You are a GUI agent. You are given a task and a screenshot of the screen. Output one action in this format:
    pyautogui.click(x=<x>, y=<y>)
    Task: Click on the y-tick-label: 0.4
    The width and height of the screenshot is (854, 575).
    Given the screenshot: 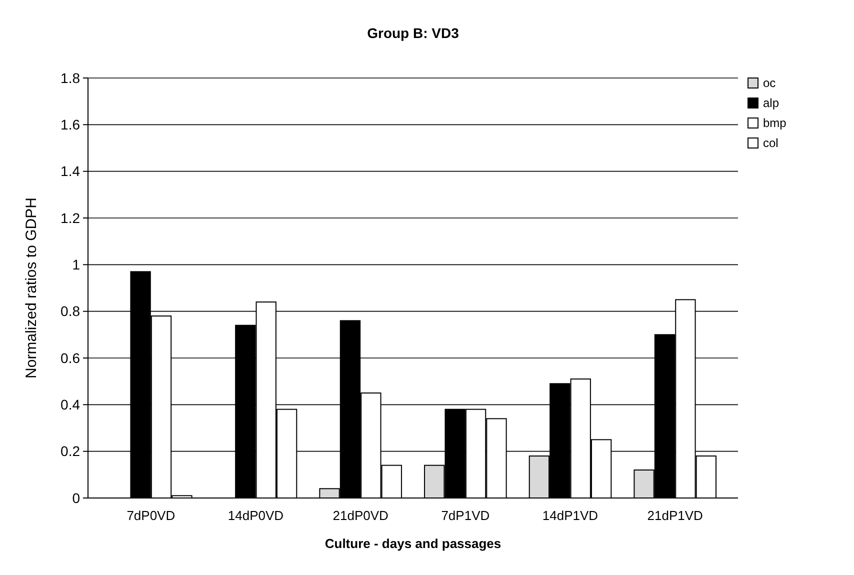 What is the action you would take?
    pyautogui.click(x=70, y=404)
    